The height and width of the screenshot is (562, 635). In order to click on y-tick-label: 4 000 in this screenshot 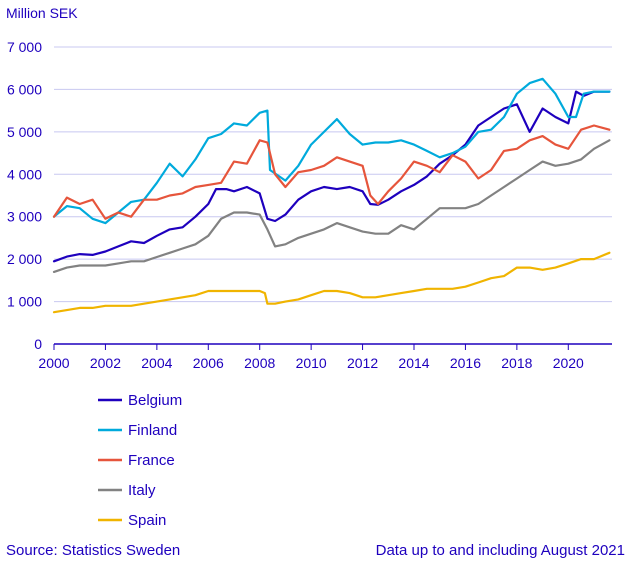, I will do `click(24, 174)`.